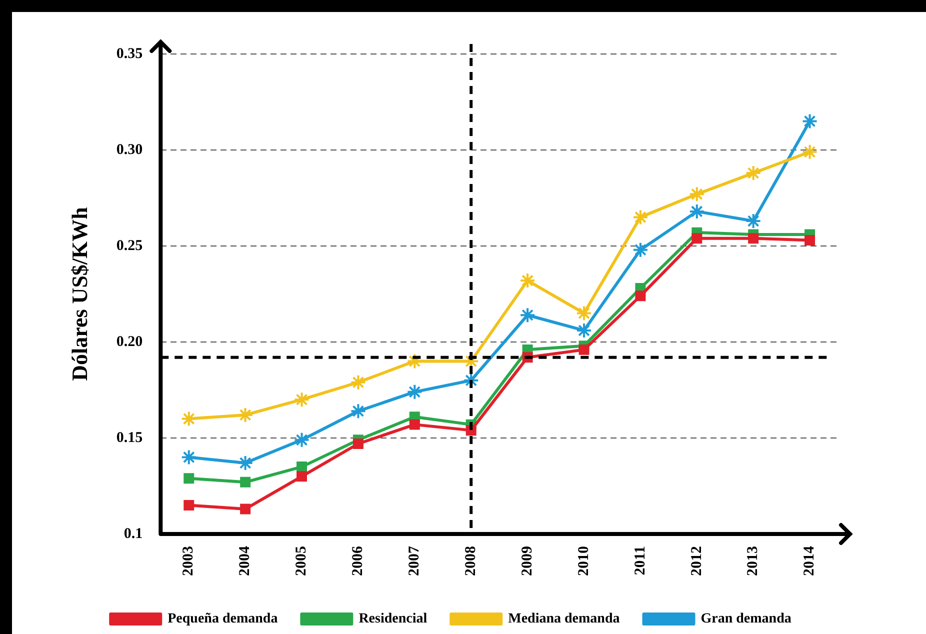 Image resolution: width=926 pixels, height=634 pixels. I want to click on x-tick-label: 2005, so click(302, 561).